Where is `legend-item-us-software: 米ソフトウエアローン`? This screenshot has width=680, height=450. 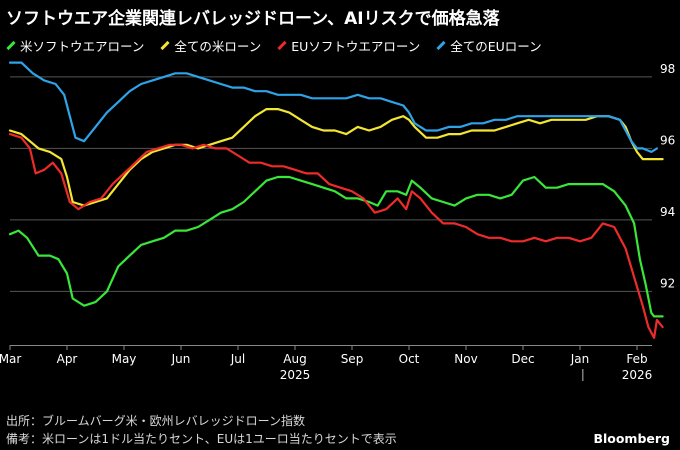 legend-item-us-software: 米ソフトウエアローン is located at coordinates (75, 45).